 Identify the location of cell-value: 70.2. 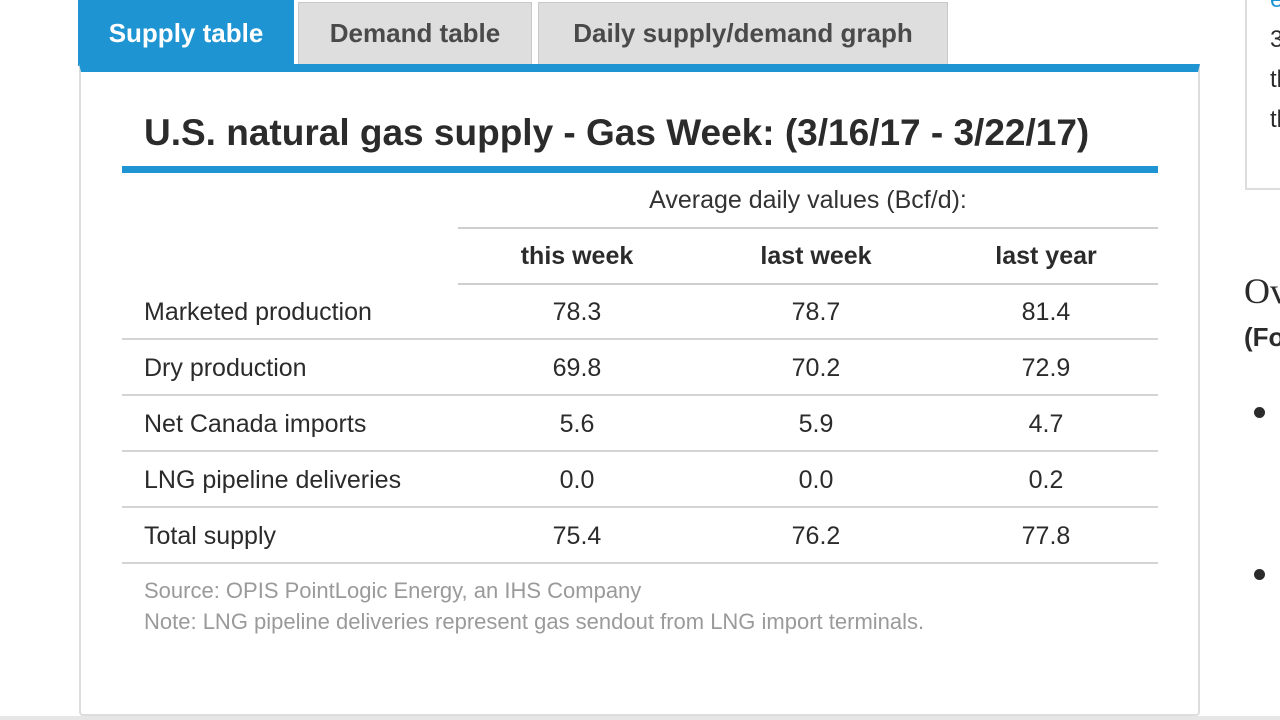
(816, 368).